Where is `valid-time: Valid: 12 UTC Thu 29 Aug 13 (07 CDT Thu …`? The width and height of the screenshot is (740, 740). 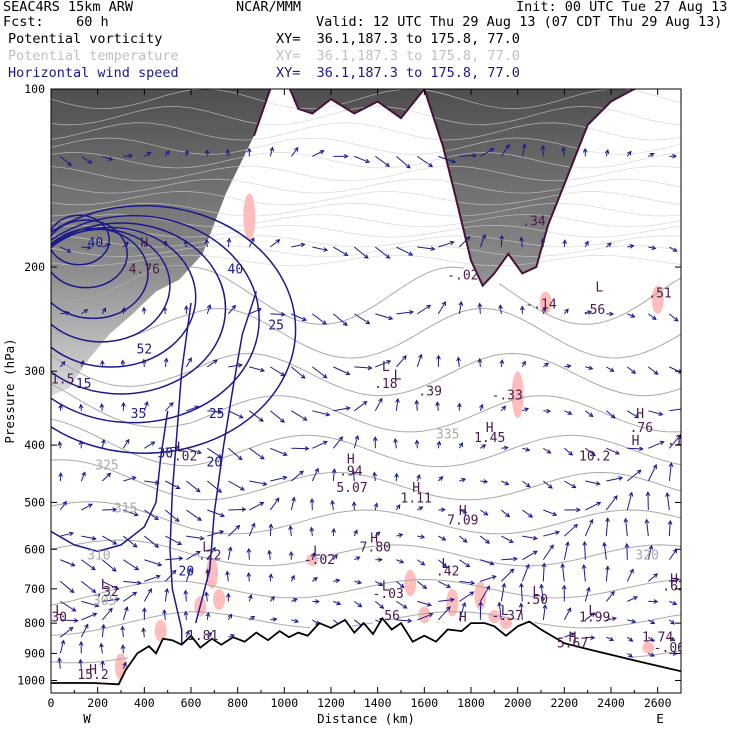 valid-time: Valid: 12 UTC Thu 29 Aug 13 (07 CDT Thu … is located at coordinates (519, 22).